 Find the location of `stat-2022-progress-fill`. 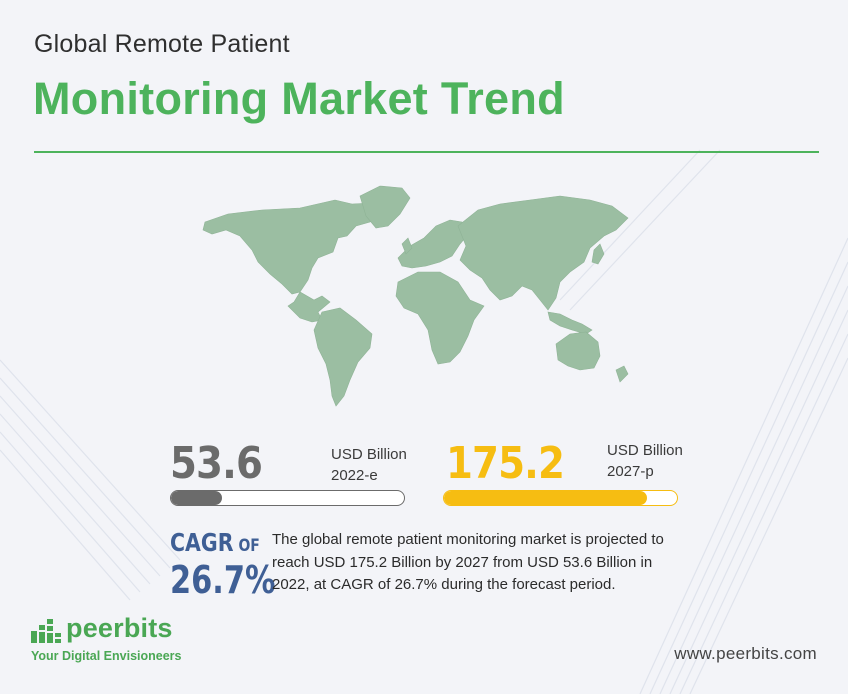

stat-2022-progress-fill is located at coordinates (197, 498).